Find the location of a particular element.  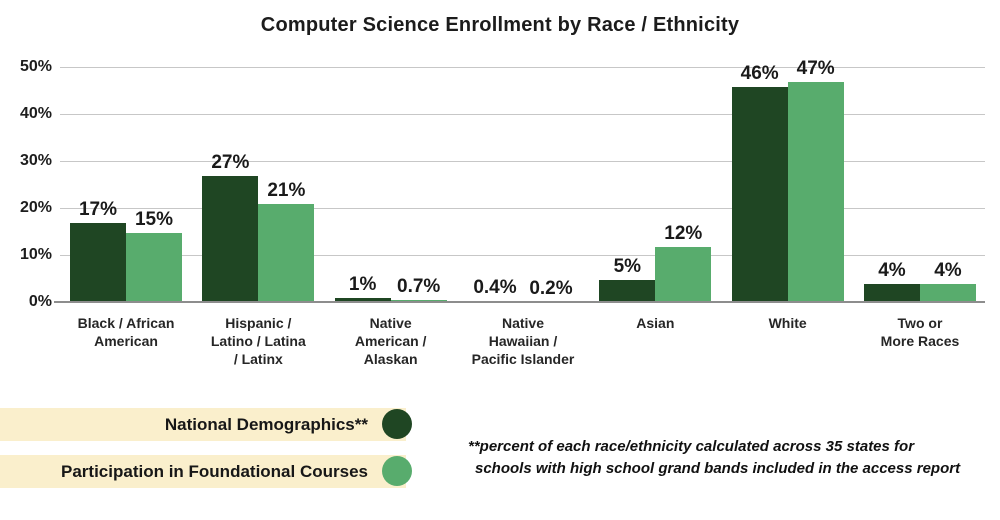

bar-with-label: 27% is located at coordinates (230, 227).